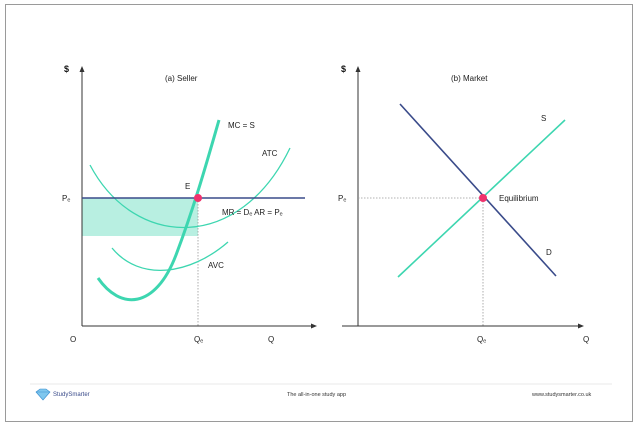 This screenshot has height=428, width=640. Describe the element at coordinates (66, 69) in the screenshot. I see `seller-y-axis-label: $` at that location.